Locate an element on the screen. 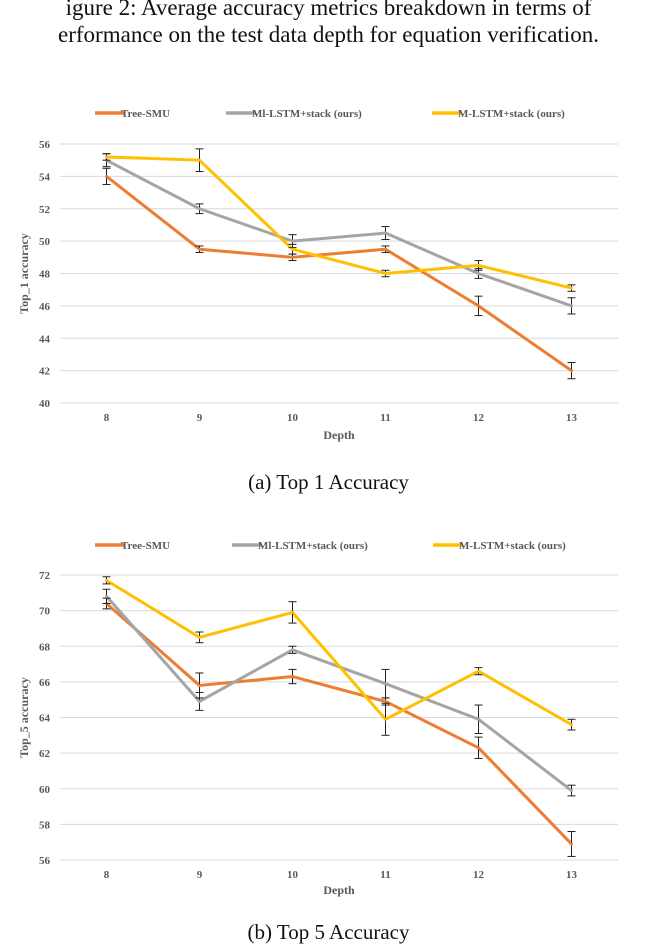 Image resolution: width=657 pixels, height=952 pixels. y-tick-label-1: 58 is located at coordinates (45, 825).